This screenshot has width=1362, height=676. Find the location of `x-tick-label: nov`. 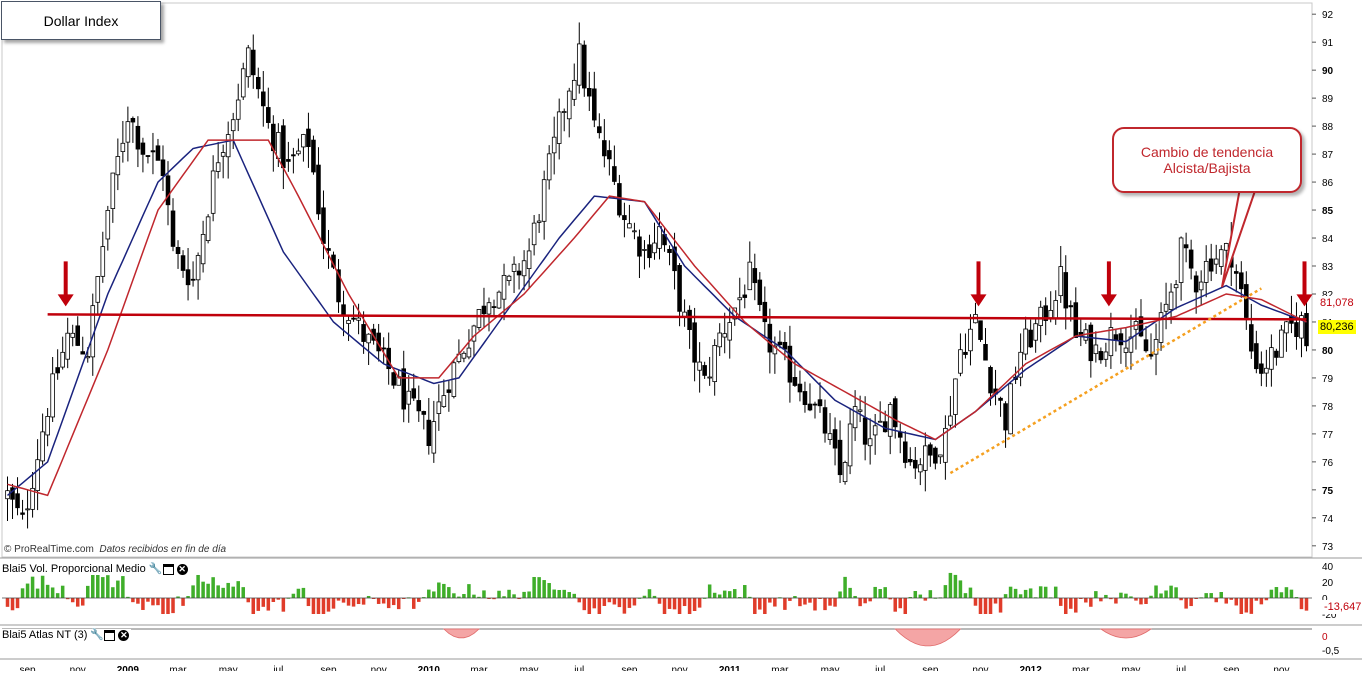

x-tick-label: nov is located at coordinates (1281, 668).